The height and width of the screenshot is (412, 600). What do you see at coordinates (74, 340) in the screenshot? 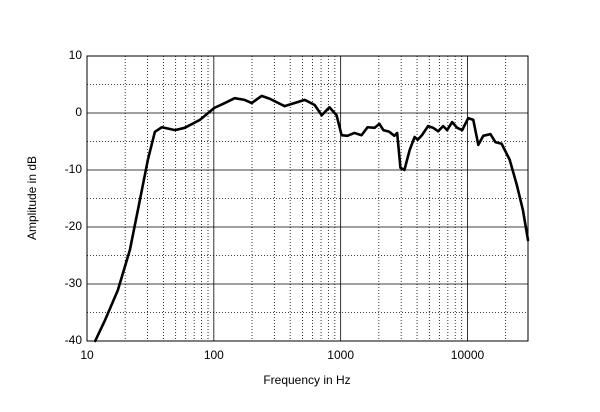
I see `y-tick-label: -40` at bounding box center [74, 340].